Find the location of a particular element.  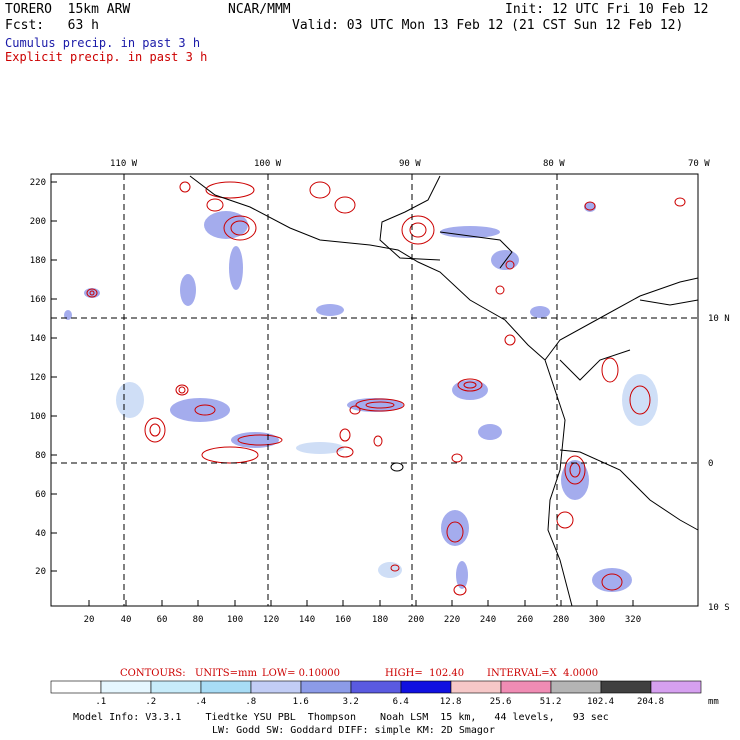

x-tick-320: 320 is located at coordinates (633, 620).